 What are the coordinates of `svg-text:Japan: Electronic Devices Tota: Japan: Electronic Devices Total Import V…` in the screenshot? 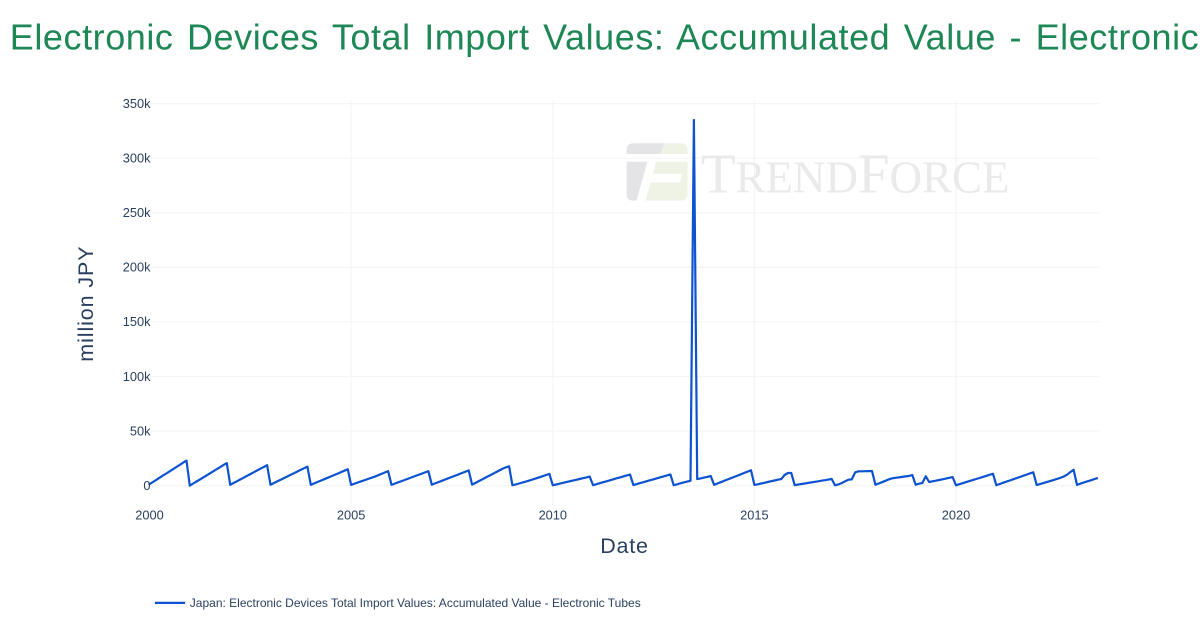 It's located at (415, 603).